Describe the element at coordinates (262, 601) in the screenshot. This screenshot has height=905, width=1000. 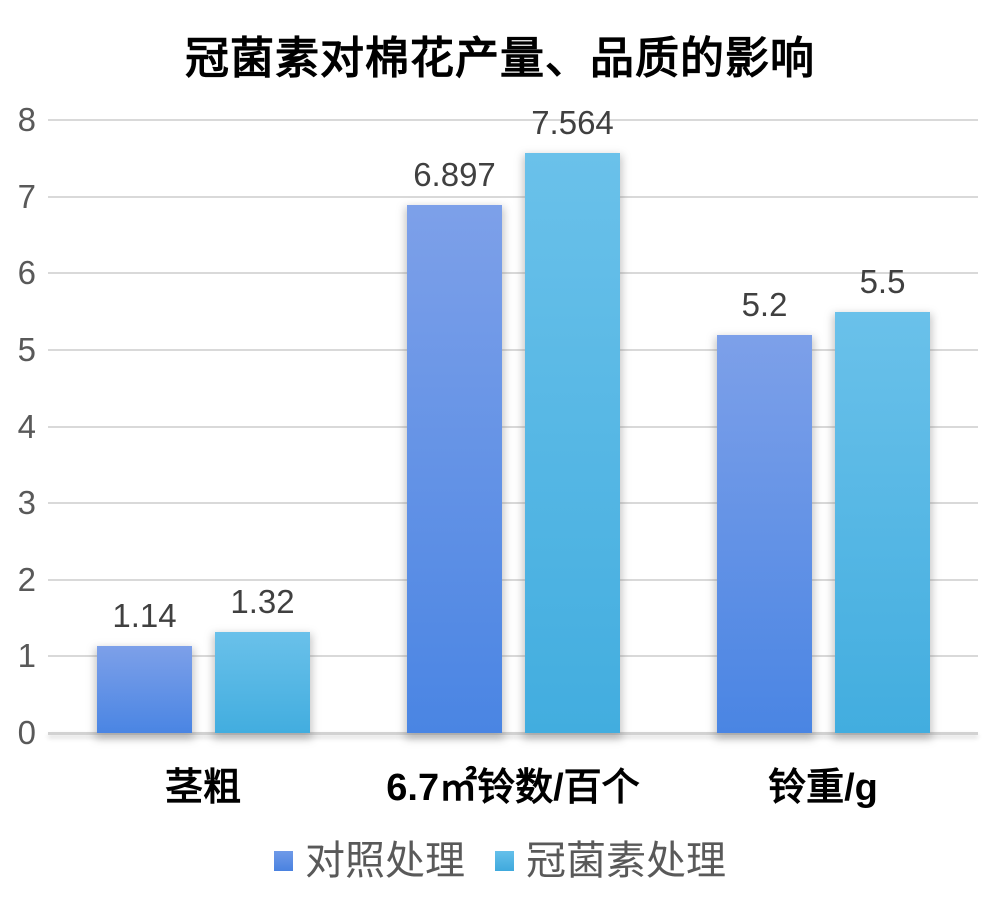
I see `data-label: 1.32` at that location.